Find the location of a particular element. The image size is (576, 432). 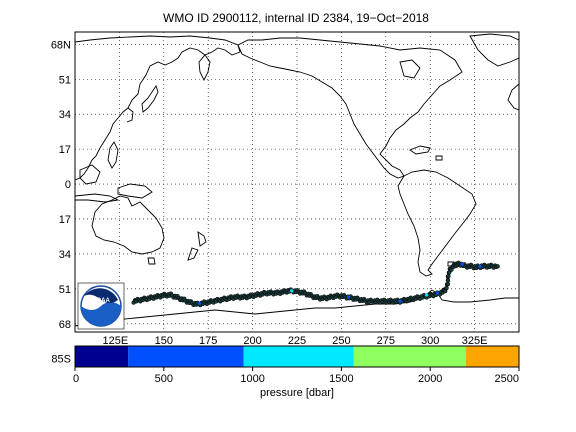

colorbar-tick-label: 500 is located at coordinates (164, 379).